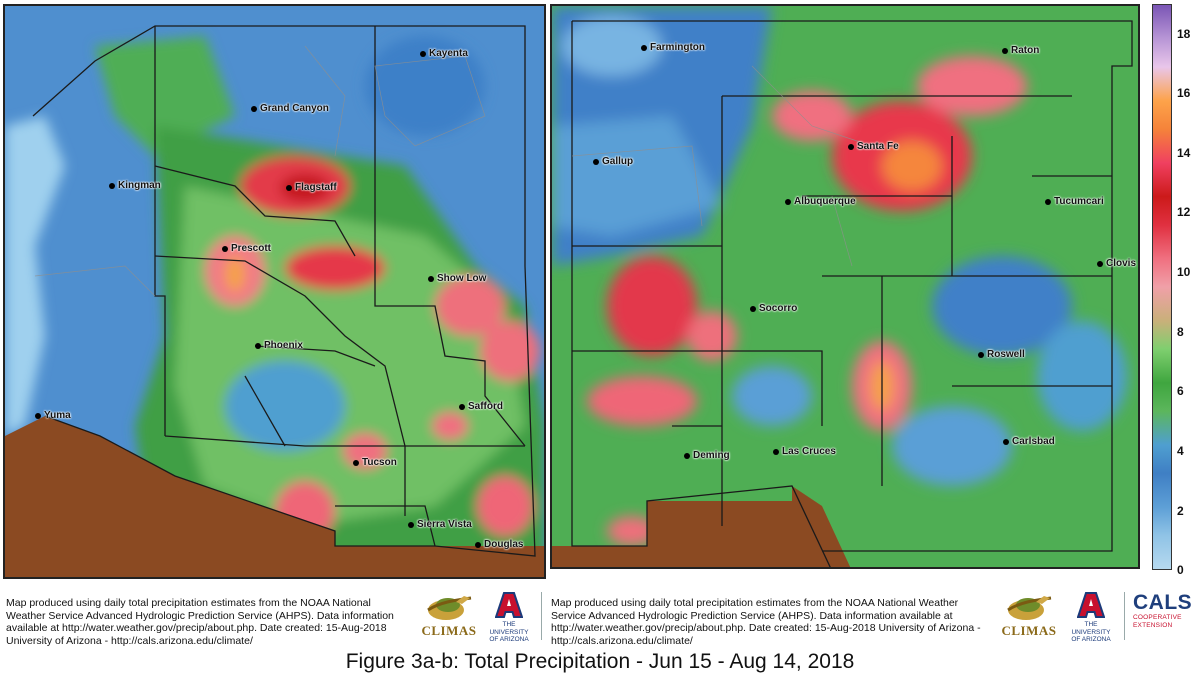 This screenshot has width=1200, height=679. What do you see at coordinates (1184, 212) in the screenshot?
I see `scale-tick: 12` at bounding box center [1184, 212].